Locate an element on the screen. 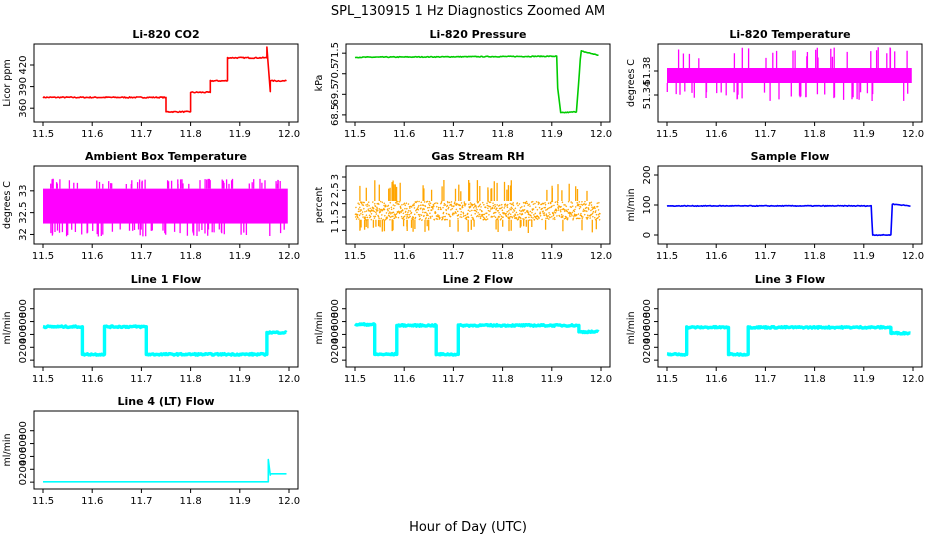 This screenshot has width=936, height=540. series-noise is located at coordinates (477, 211).